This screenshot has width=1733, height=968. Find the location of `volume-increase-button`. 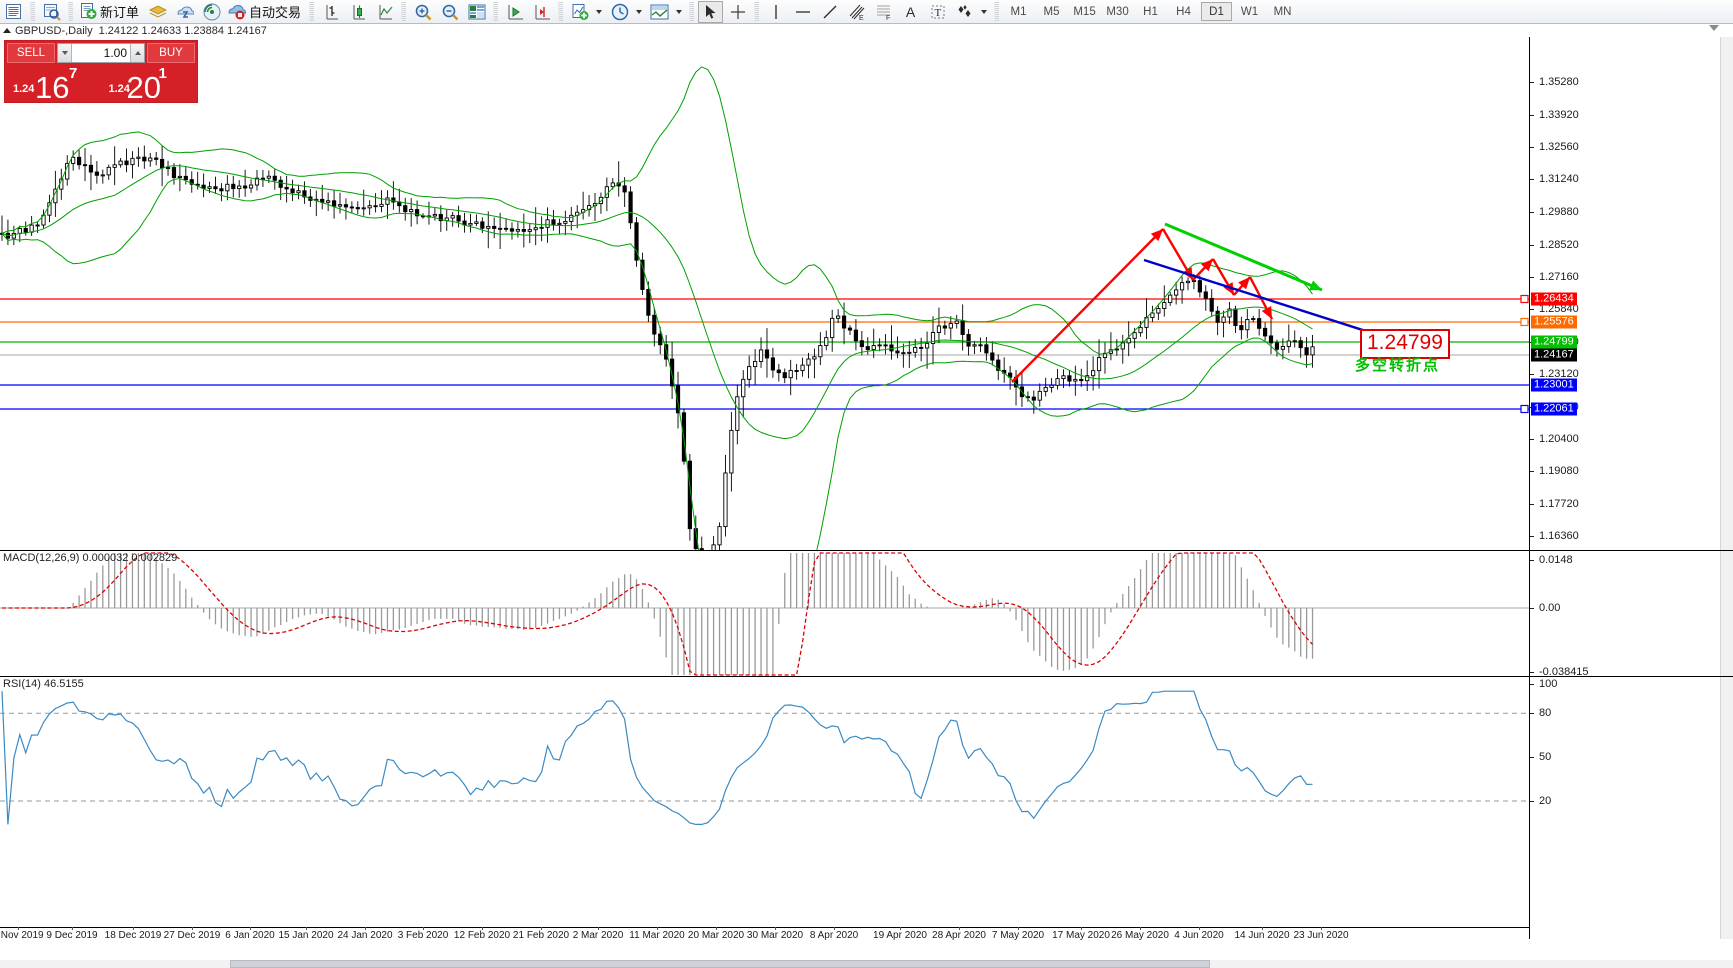

volume-increase-button is located at coordinates (137, 53).